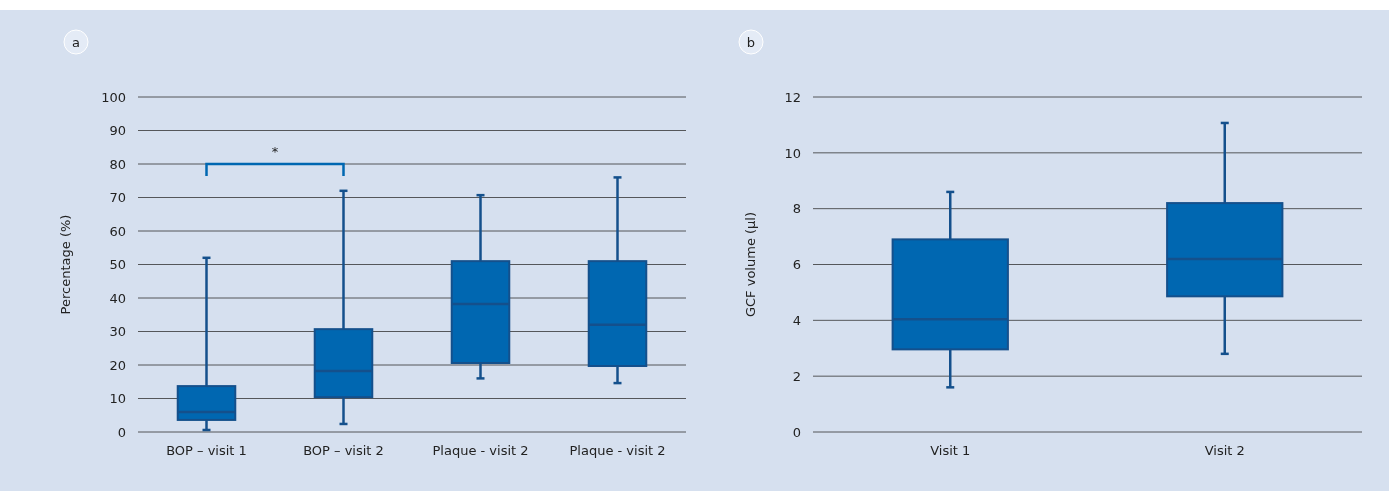 The image size is (1389, 491). Describe the element at coordinates (117, 131) in the screenshot. I see `y-tick-label: 90` at that location.